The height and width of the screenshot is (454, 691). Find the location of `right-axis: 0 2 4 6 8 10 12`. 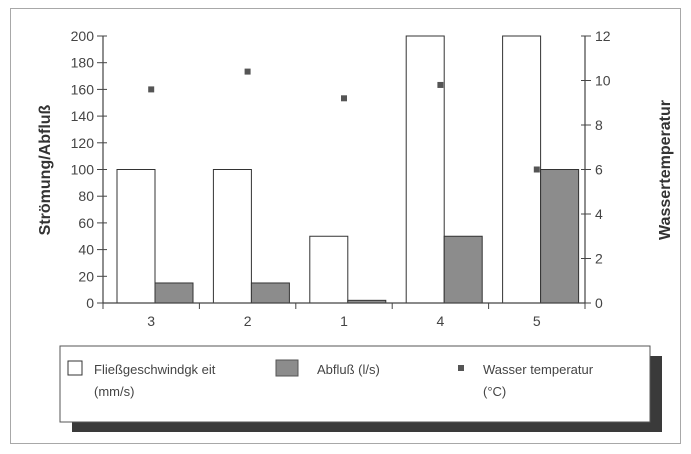

right-axis: 0 2 4 6 8 10 12 is located at coordinates (596, 169).